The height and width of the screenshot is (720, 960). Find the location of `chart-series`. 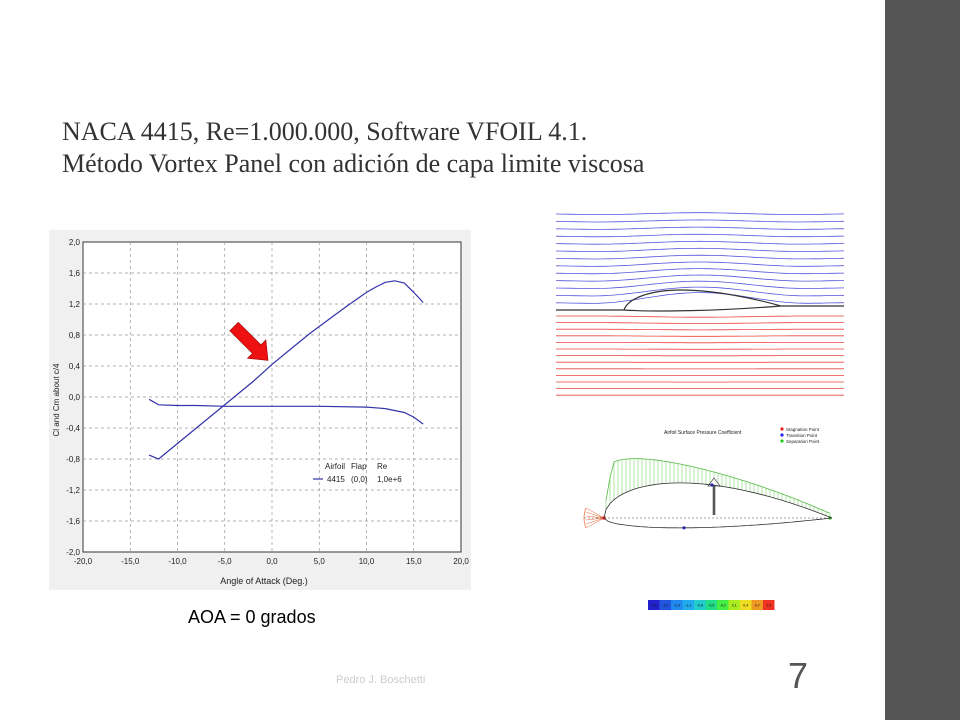

chart-series is located at coordinates (286, 370).